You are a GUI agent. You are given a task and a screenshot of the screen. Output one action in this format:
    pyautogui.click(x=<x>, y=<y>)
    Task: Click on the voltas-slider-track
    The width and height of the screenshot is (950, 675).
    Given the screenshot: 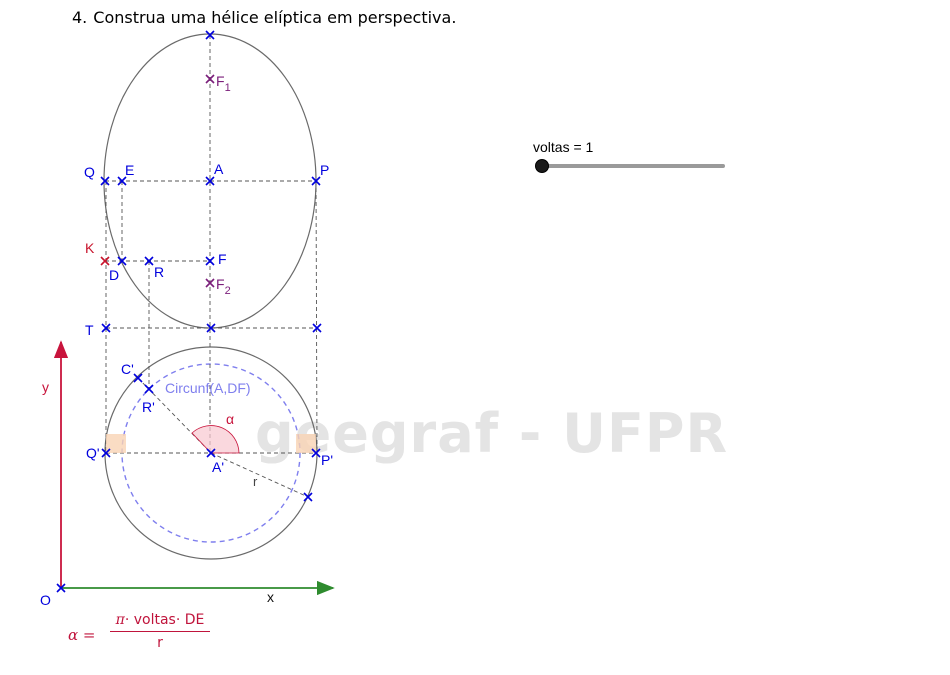 What is the action you would take?
    pyautogui.click(x=633, y=166)
    